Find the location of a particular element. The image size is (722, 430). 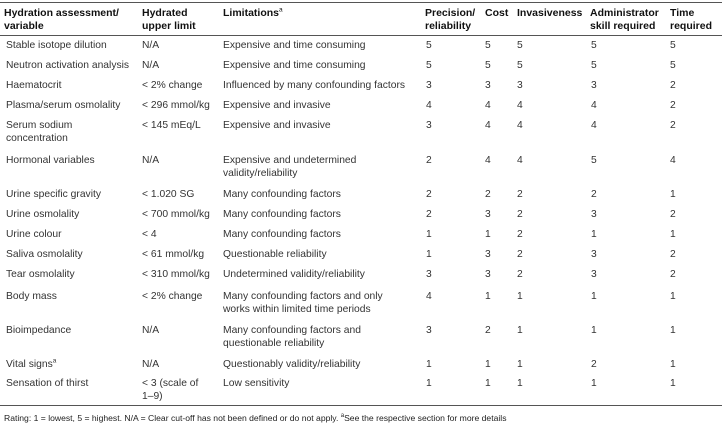

cell-variable: Plasma/serum osmolality is located at coordinates (63, 105).